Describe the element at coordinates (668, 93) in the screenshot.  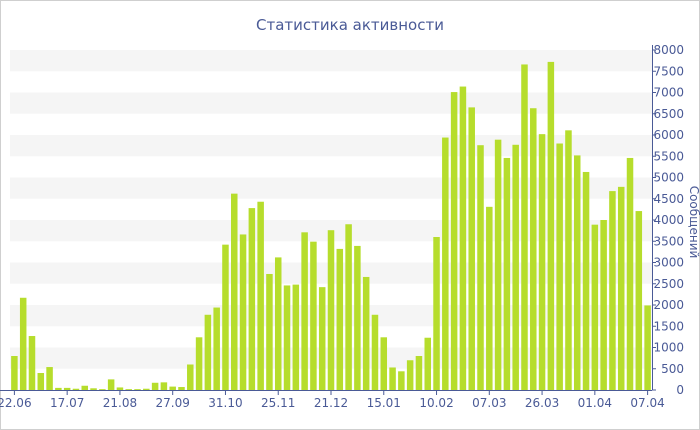
I see `y-tick-label: 7000` at that location.